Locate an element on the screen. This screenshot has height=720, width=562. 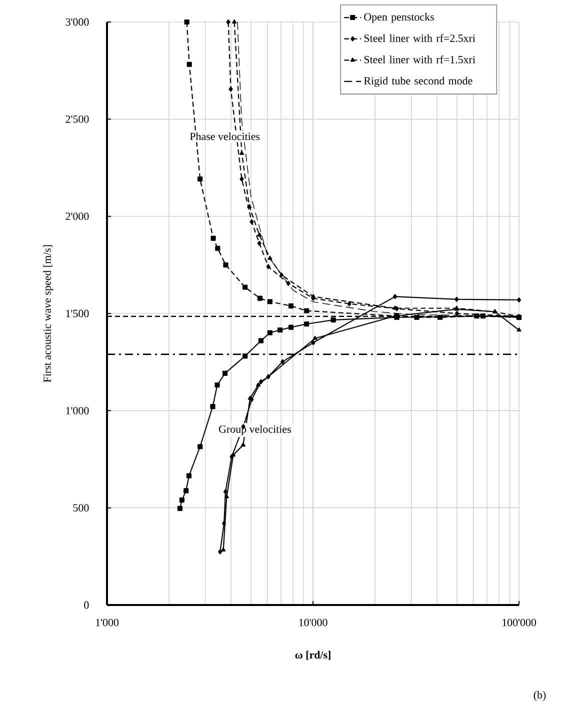
x-tick-label: 100'000 is located at coordinates (519, 622).